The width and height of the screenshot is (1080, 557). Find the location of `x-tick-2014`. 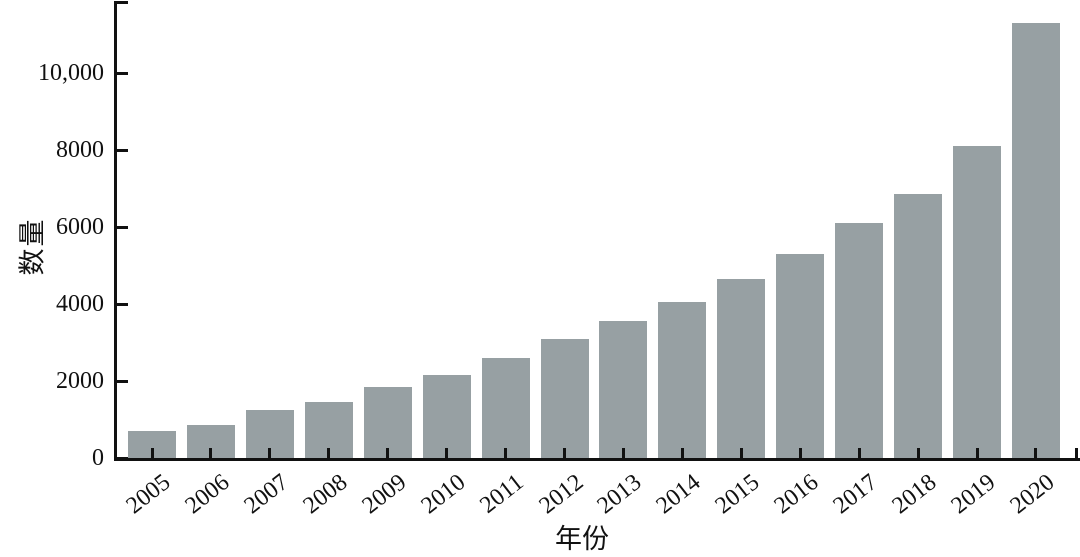

x-tick-2014 is located at coordinates (682, 453).